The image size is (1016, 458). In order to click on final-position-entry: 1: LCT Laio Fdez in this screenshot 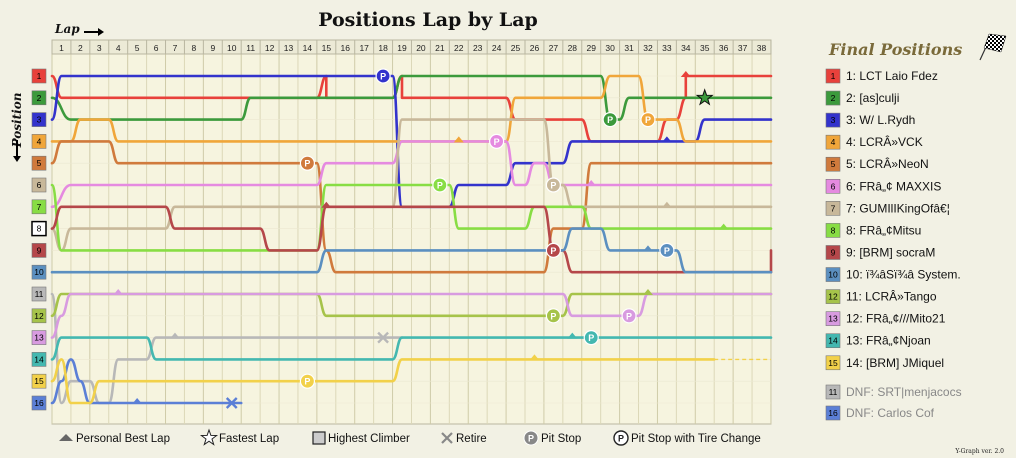, I will do `click(892, 76)`.